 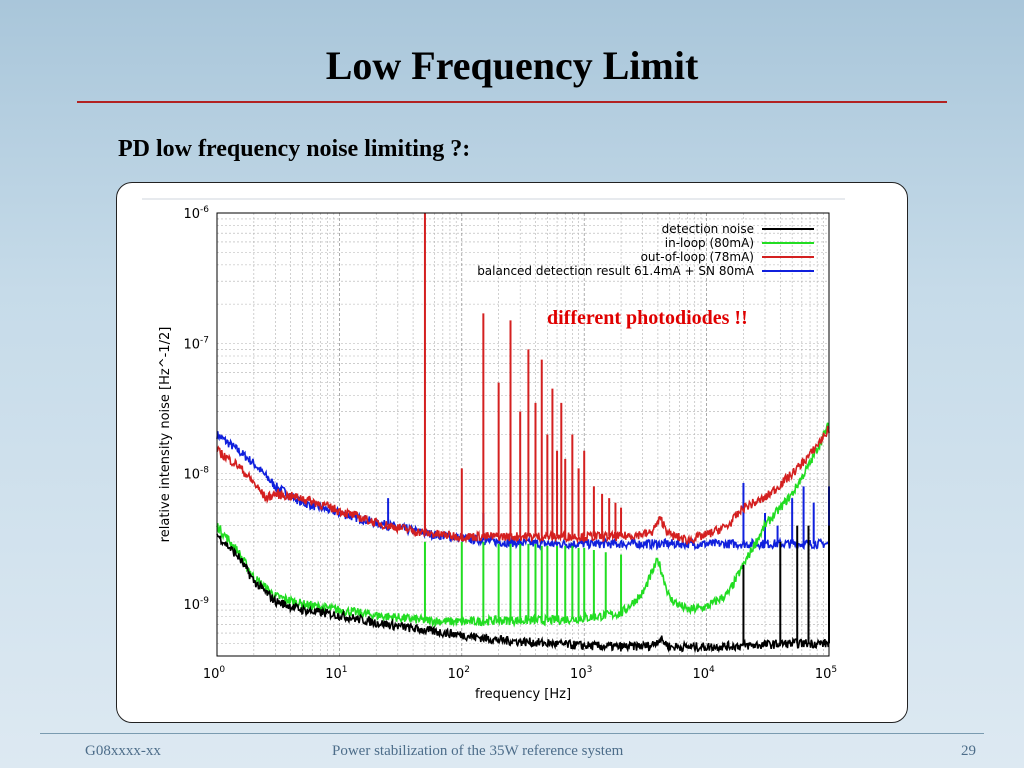 I want to click on x-tick-label: 100, so click(x=214, y=673).